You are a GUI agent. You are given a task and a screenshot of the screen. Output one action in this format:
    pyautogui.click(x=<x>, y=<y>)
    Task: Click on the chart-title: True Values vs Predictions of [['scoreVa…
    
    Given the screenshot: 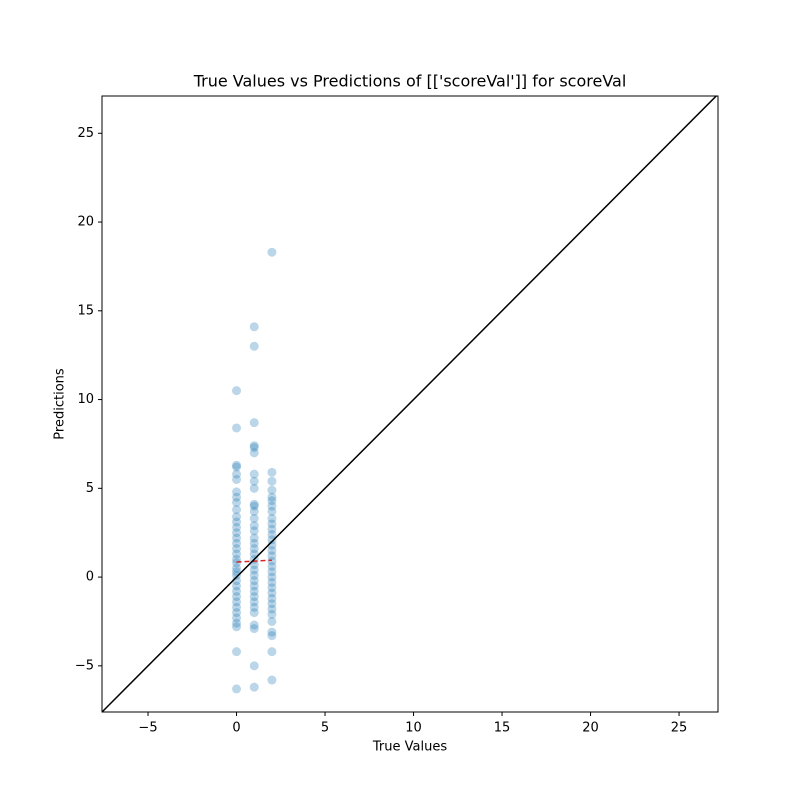 What is the action you would take?
    pyautogui.click(x=410, y=81)
    